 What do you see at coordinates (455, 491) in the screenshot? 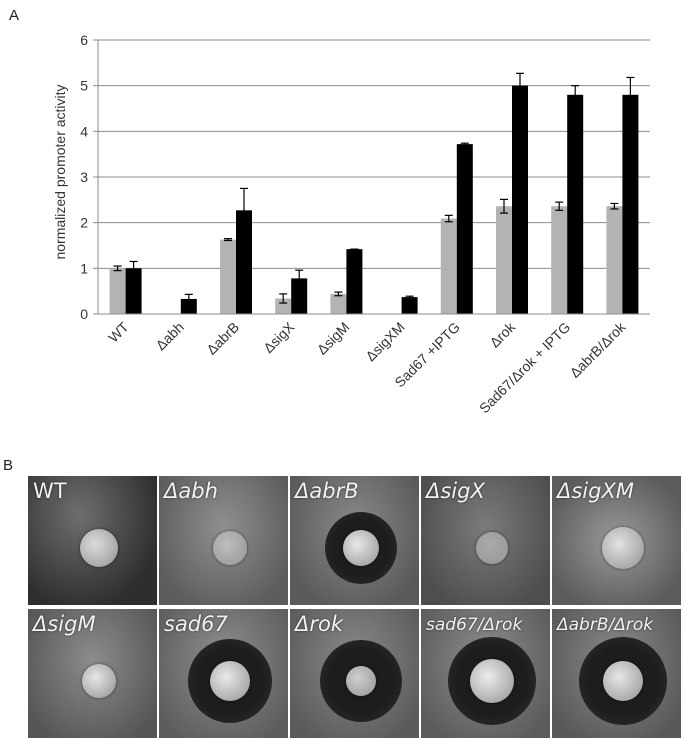
I see `plate-label: ΔsigX` at bounding box center [455, 491].